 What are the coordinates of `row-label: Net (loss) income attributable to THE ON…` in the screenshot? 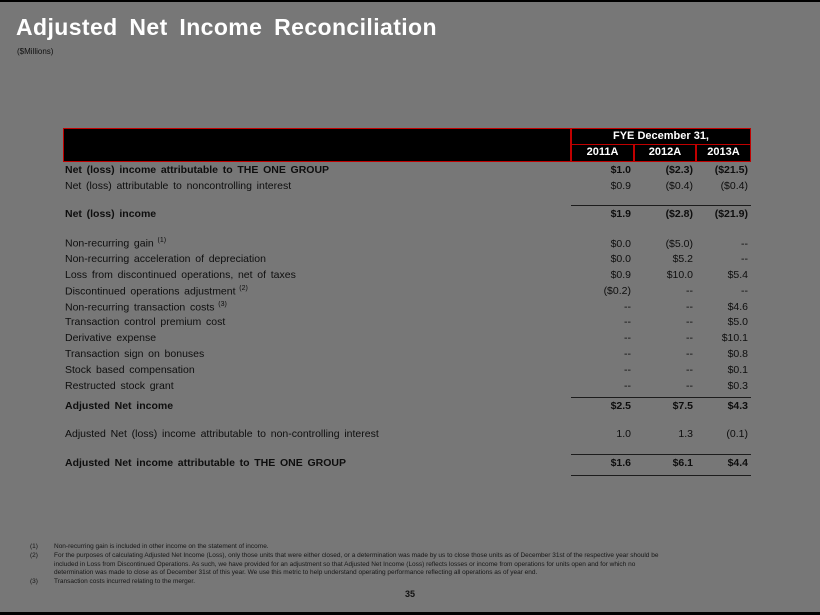 It's located at (197, 170).